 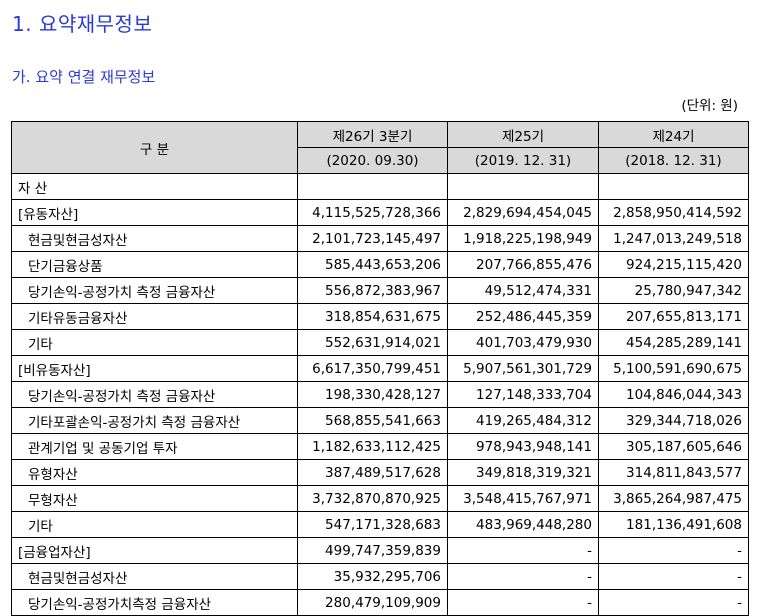 I want to click on header-row-periods: 구 분 제26기 3분기 제25기 제24기, so click(x=380, y=147).